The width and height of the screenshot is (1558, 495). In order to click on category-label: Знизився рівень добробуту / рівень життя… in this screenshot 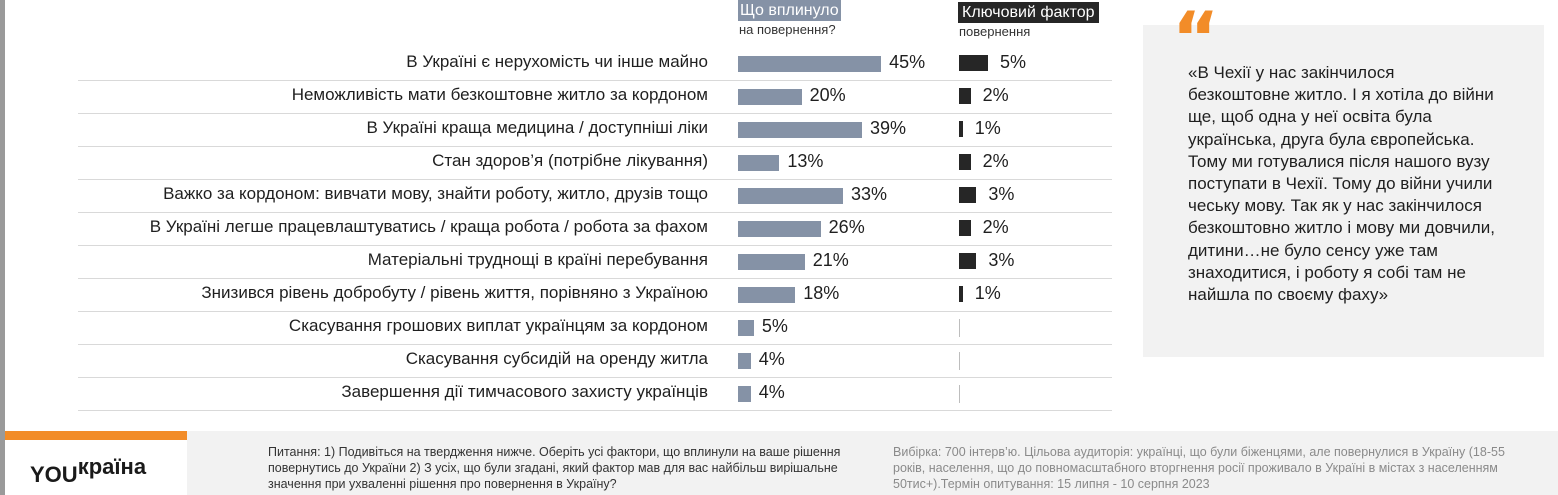, I will do `click(454, 292)`.